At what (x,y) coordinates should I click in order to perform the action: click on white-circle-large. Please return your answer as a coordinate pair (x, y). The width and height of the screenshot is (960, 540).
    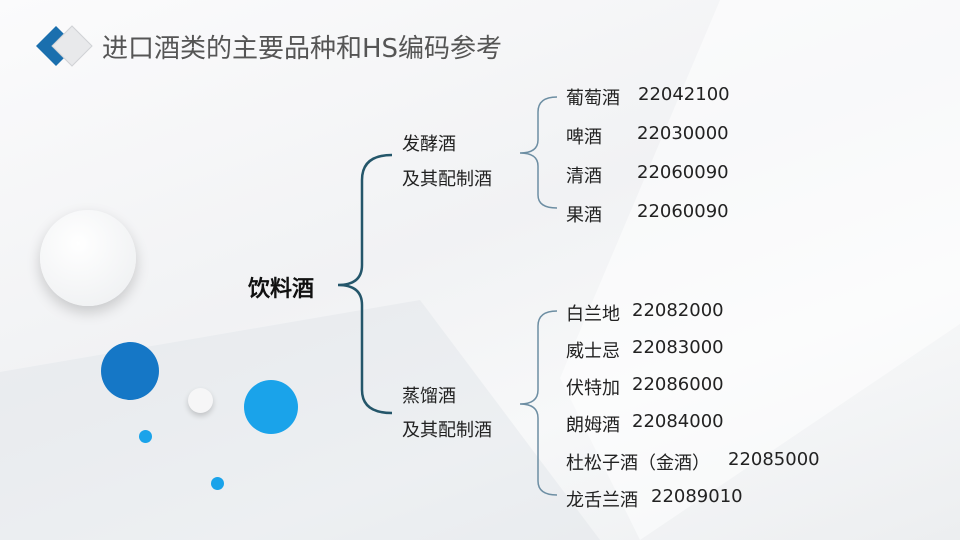
    Looking at the image, I should click on (88, 258).